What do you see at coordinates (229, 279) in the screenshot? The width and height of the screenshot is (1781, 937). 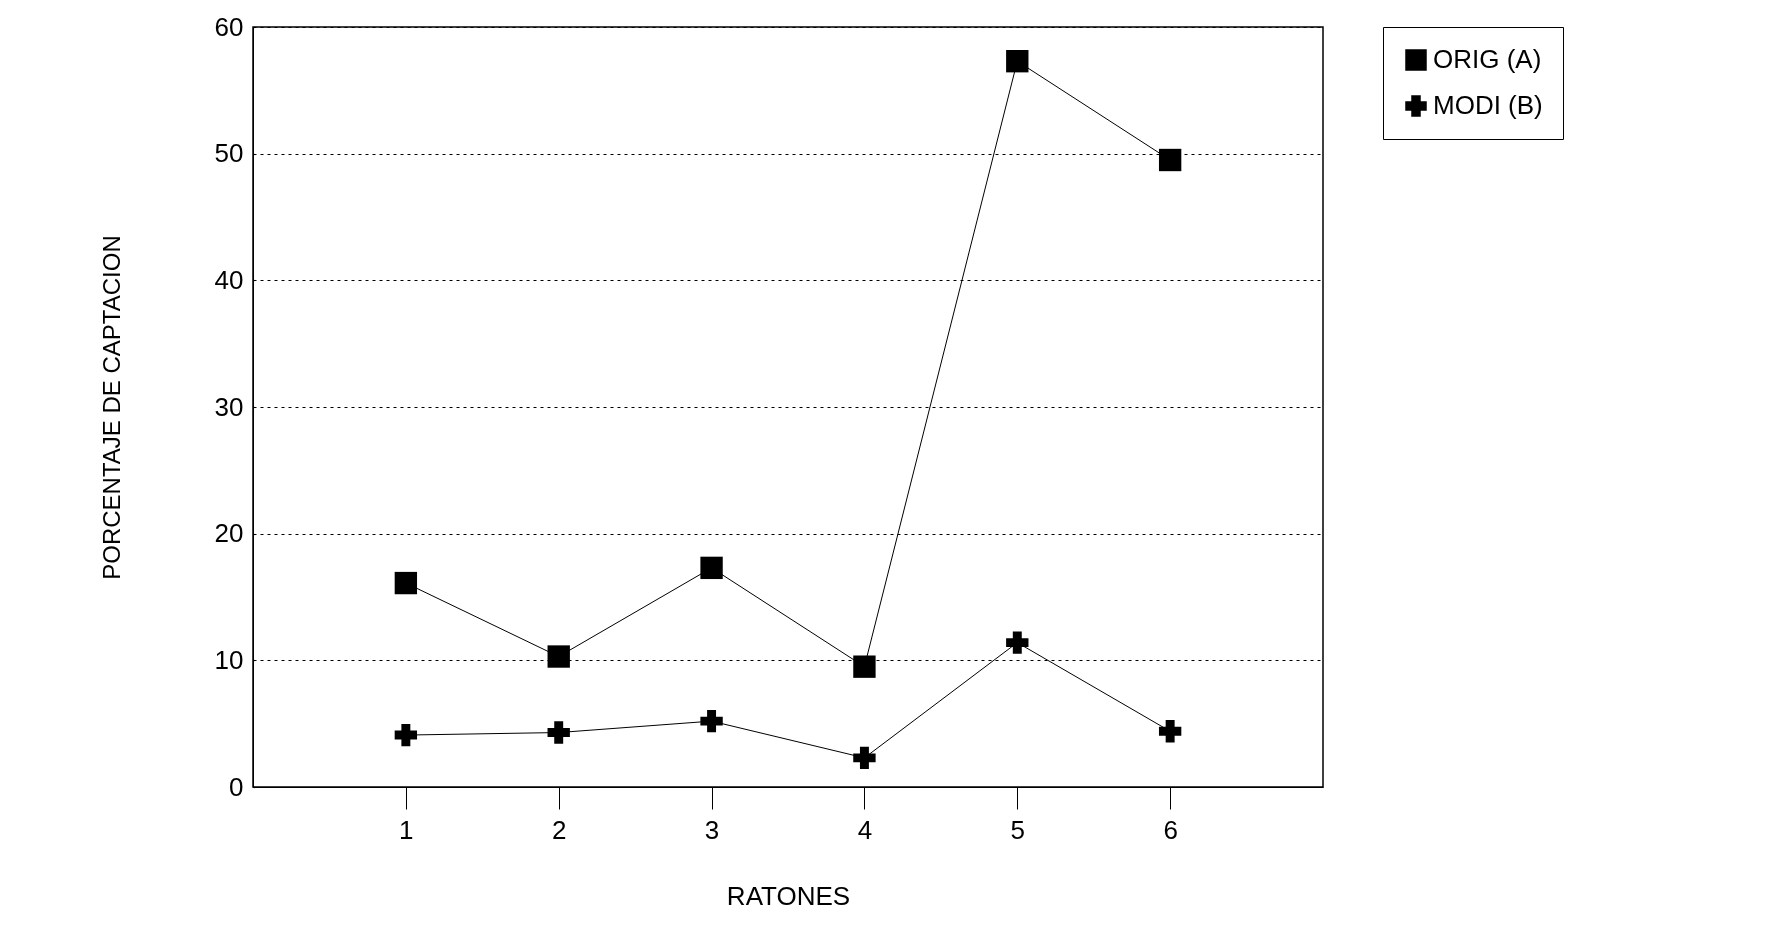 I see `y-tick-label: 40` at bounding box center [229, 279].